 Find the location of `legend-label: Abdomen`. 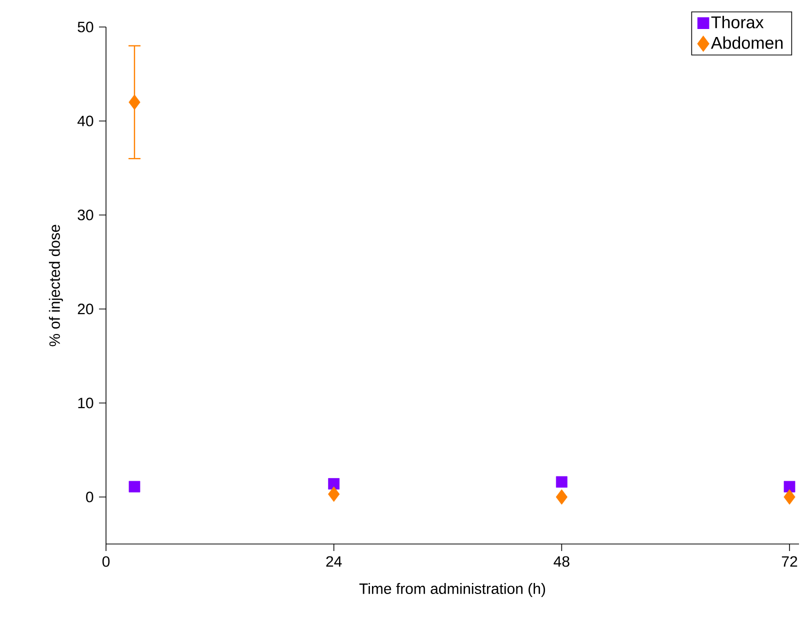

legend-label: Abdomen is located at coordinates (746, 42).